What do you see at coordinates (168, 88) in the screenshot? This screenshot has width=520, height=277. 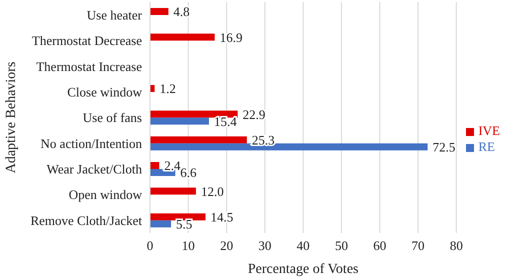 I see `data-label: 1.2` at bounding box center [168, 88].